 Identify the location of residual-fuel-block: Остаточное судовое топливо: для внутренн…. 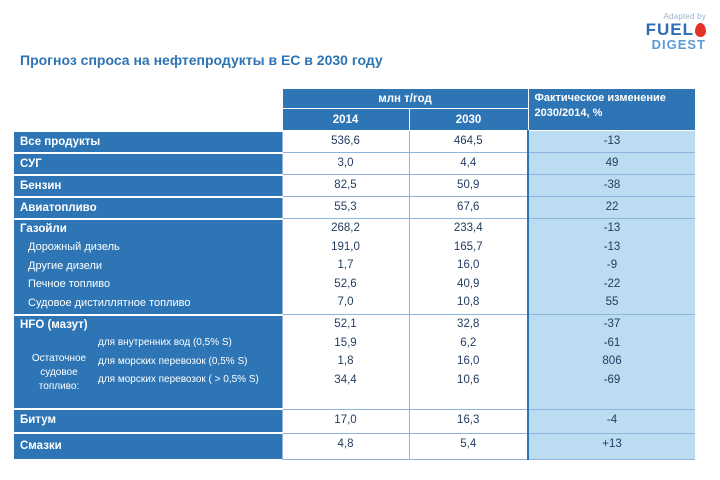
(151, 371).